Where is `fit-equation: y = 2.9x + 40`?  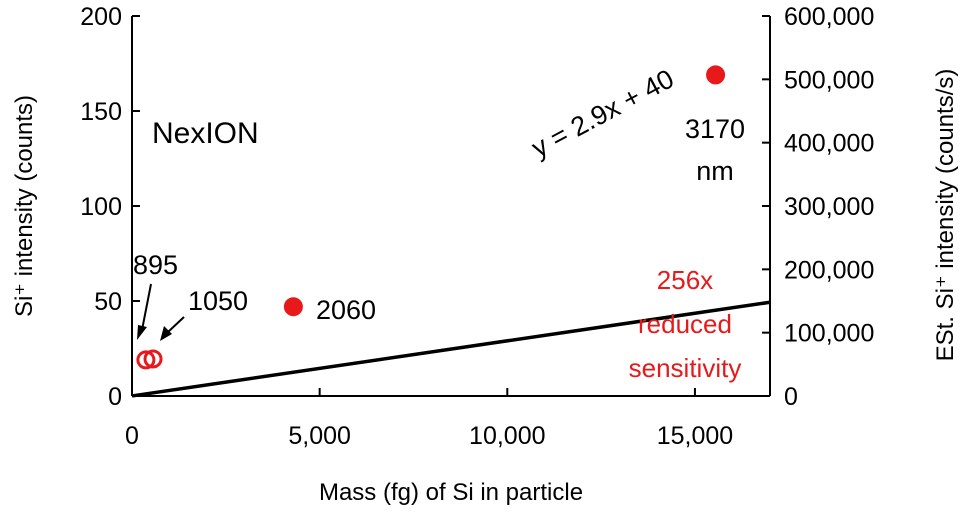
fit-equation: y = 2.9x + 40 is located at coordinates (603, 114).